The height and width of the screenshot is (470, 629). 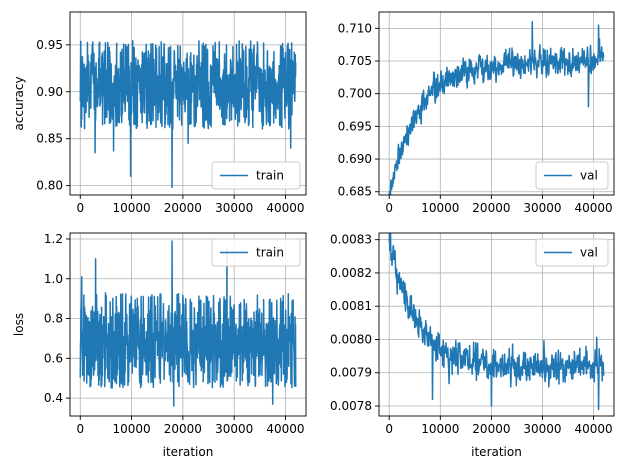 What do you see at coordinates (355, 159) in the screenshot?
I see `y-tick-label: 0.690` at bounding box center [355, 159].